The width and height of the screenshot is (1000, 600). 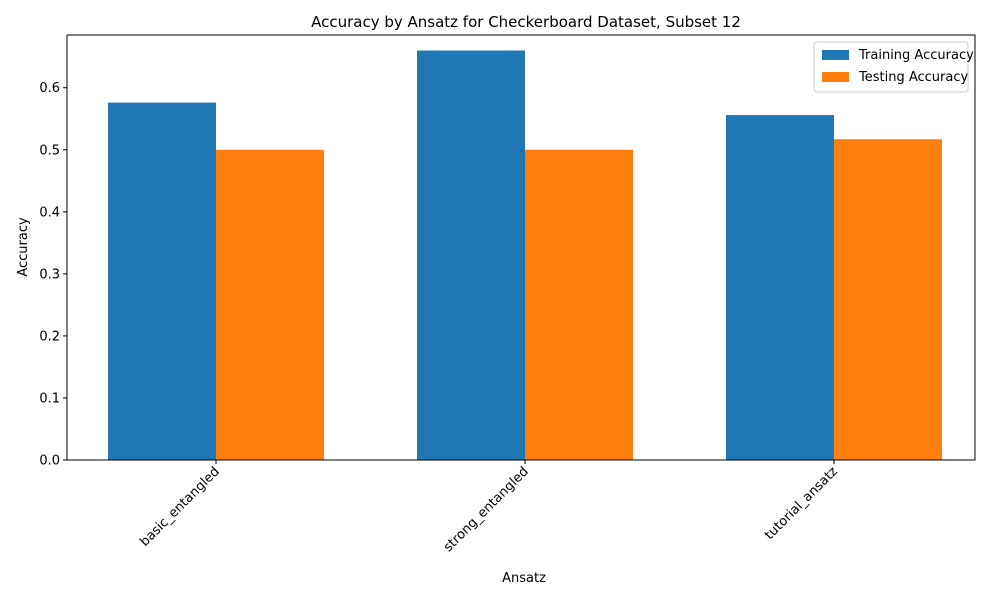 What do you see at coordinates (801, 503) in the screenshot?
I see `x-tick-label: tutorial_ansatz` at bounding box center [801, 503].